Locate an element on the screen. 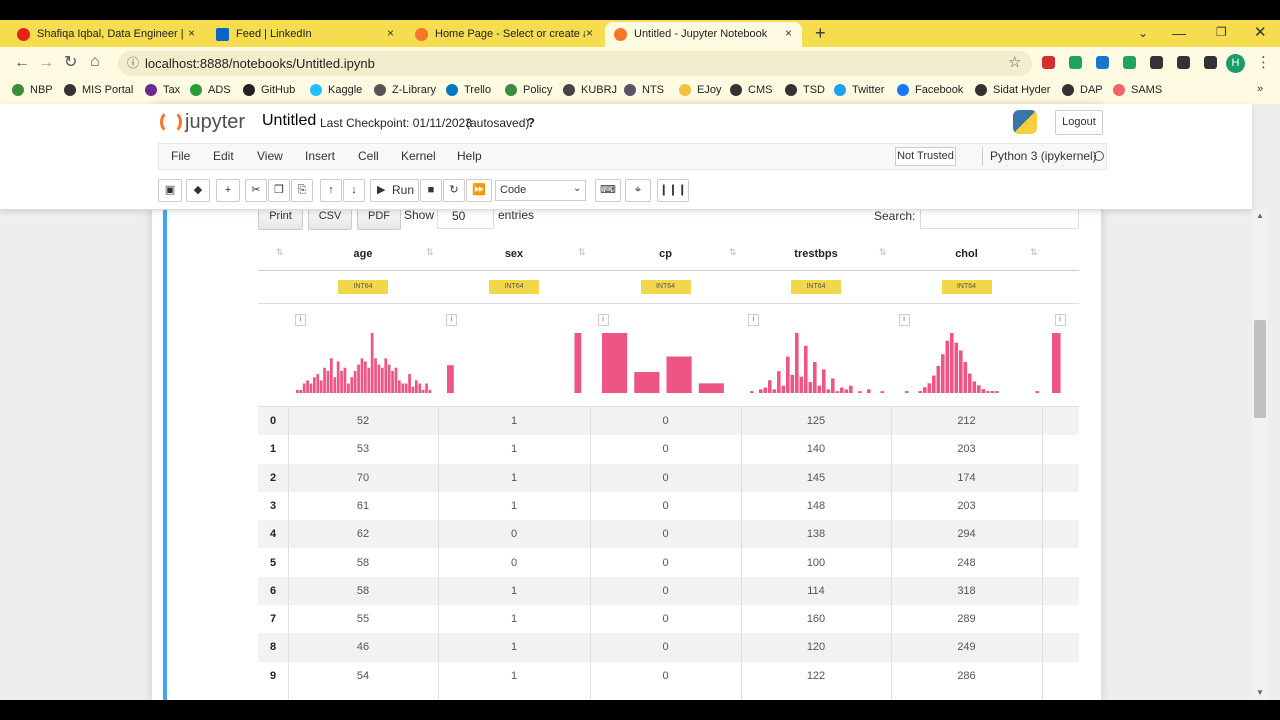  column-header: chol is located at coordinates (966, 254).